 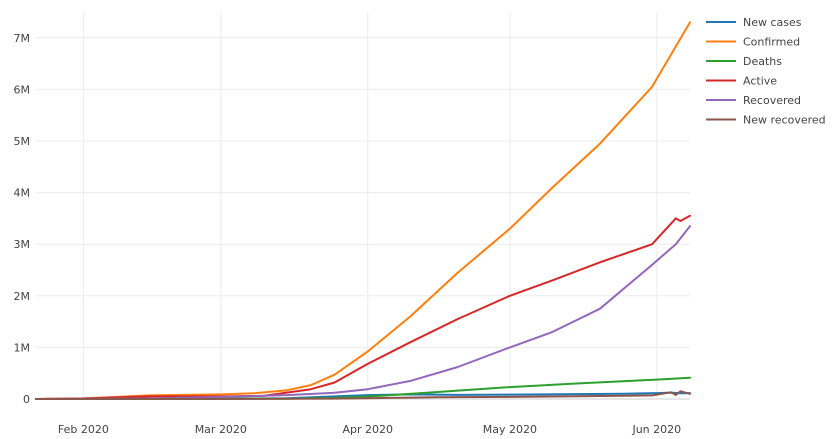 I want to click on legend-label: Active, so click(x=760, y=81).